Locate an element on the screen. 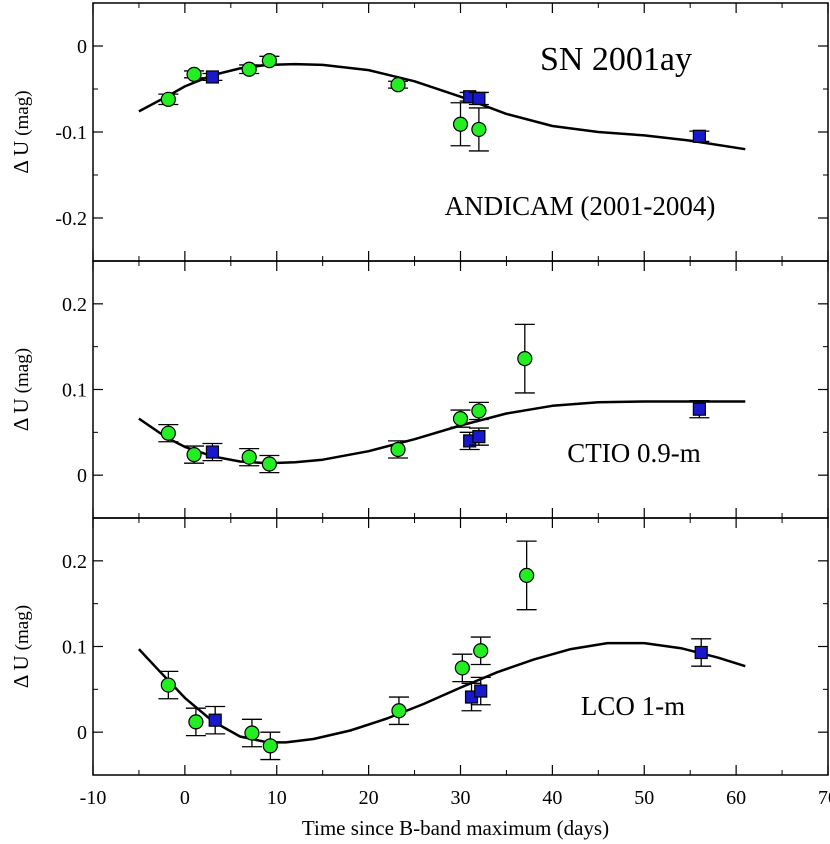 This screenshot has height=844, width=830. x-tick-label: 10 is located at coordinates (277, 798).